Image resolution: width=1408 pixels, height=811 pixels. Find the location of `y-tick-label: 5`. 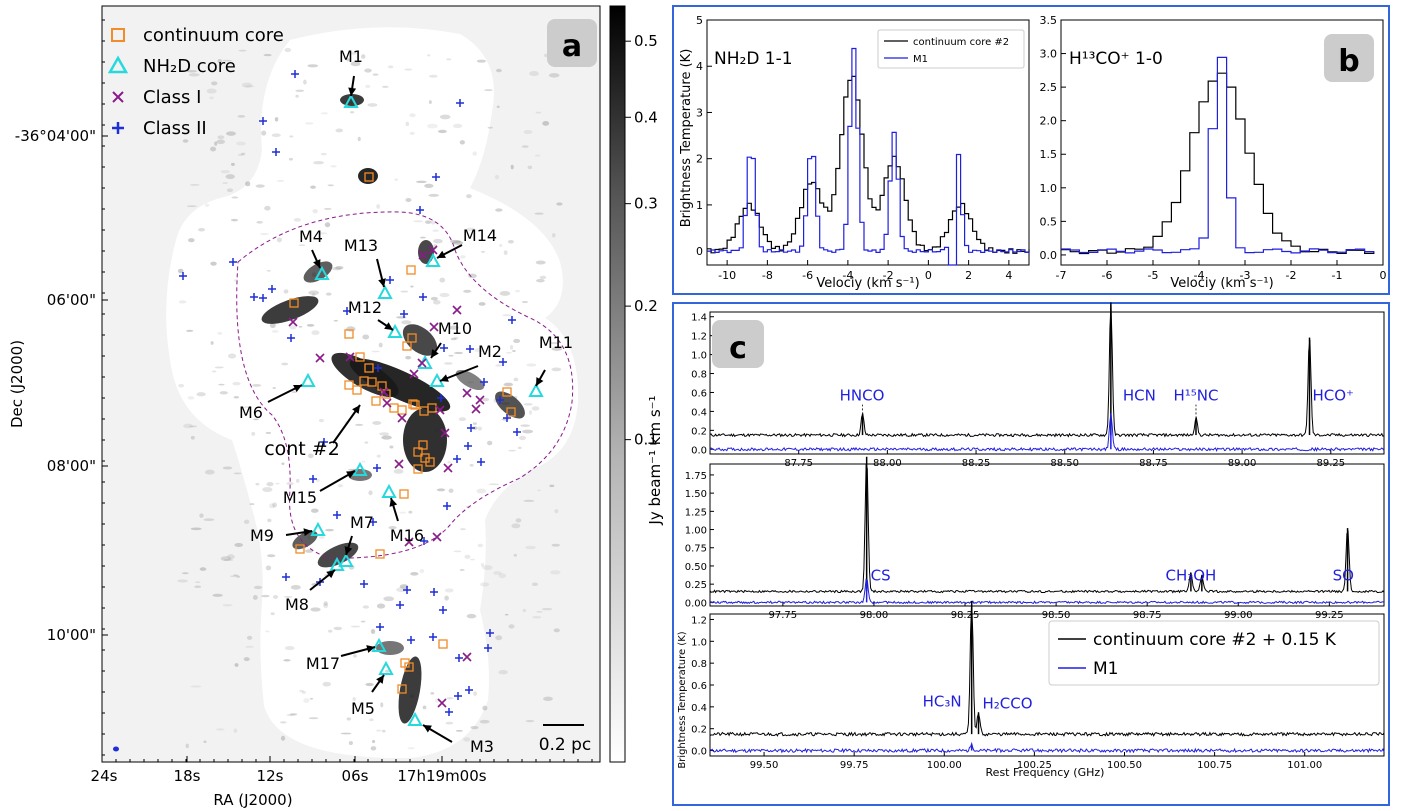

y-tick-label: 5 is located at coordinates (699, 20).